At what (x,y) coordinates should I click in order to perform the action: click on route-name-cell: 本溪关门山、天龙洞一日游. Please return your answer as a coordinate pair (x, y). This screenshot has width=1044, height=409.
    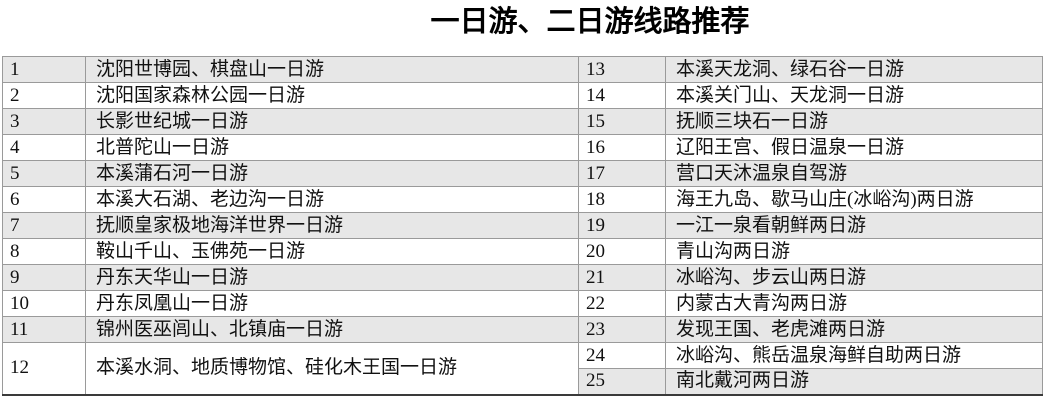
    Looking at the image, I should click on (854, 95).